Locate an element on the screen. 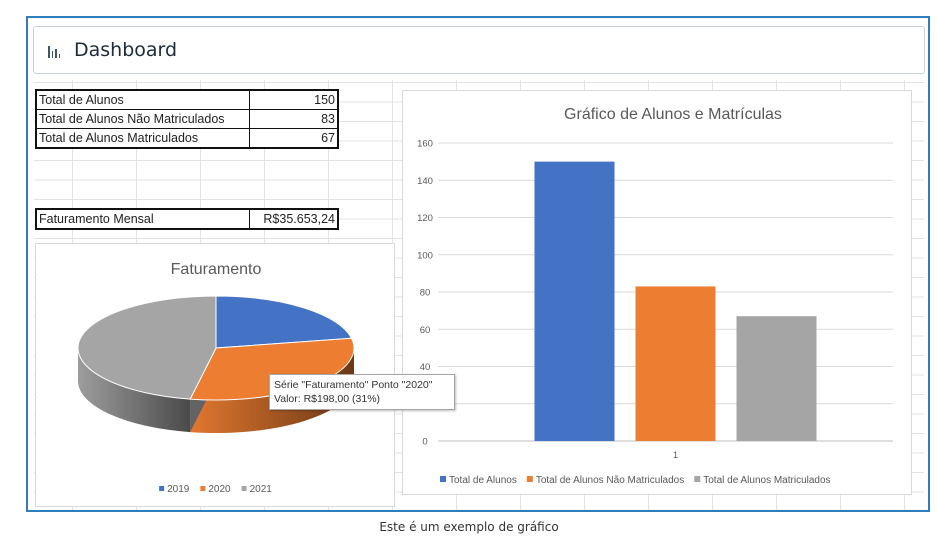  chart-title: Faturamento is located at coordinates (216, 269).